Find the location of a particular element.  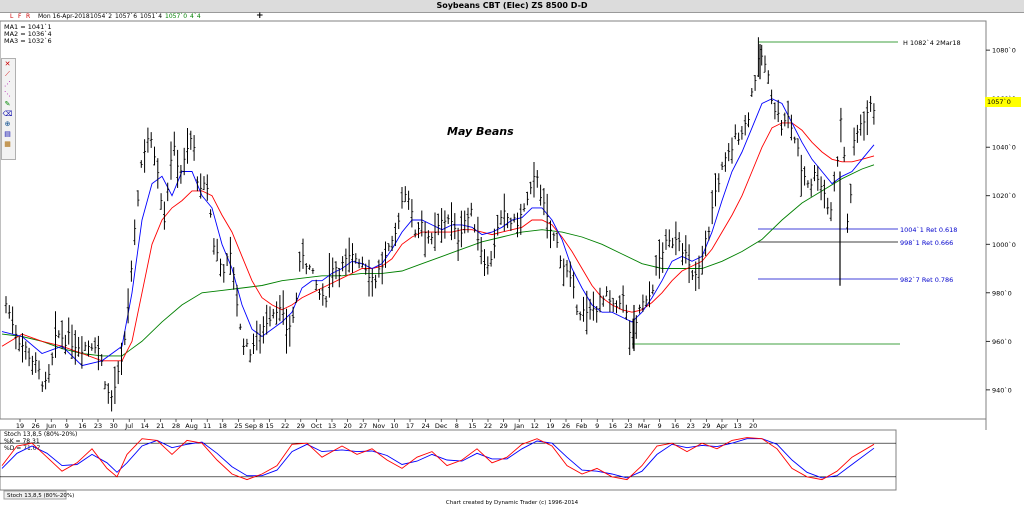

x-tick-label: Dec is located at coordinates (441, 426).